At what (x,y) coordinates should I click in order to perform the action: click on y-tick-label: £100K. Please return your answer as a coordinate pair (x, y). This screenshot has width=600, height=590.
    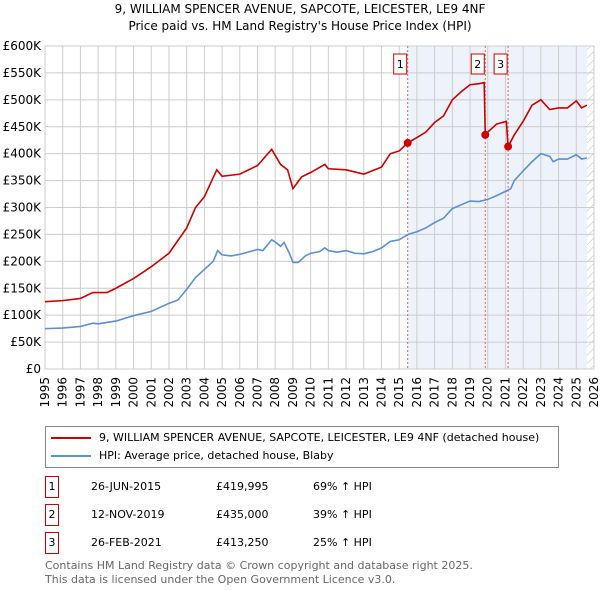
    Looking at the image, I should click on (23, 315).